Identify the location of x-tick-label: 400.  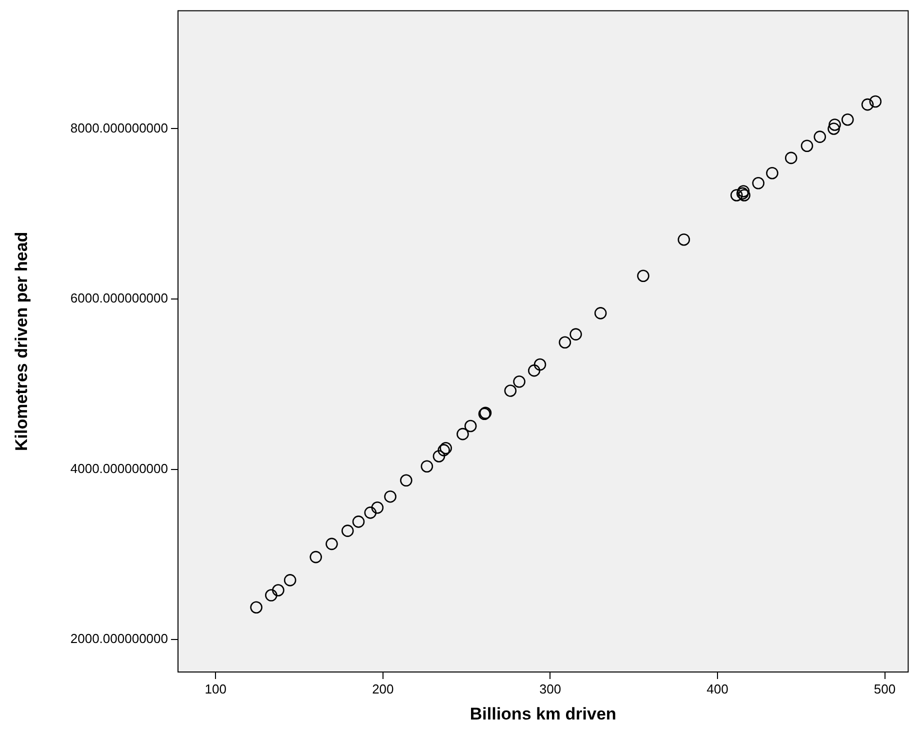
(717, 688).